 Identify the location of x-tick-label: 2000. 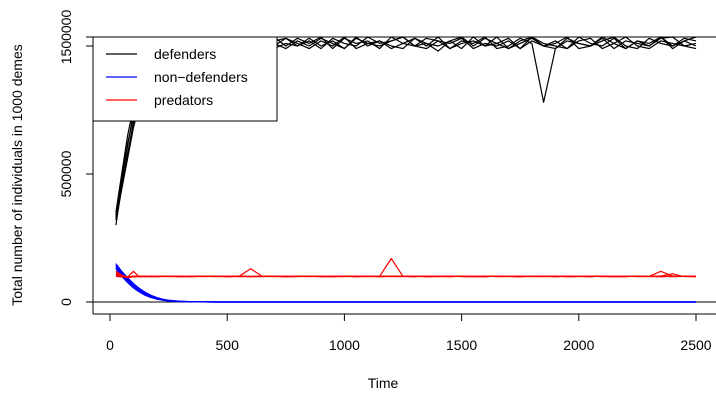
(578, 345).